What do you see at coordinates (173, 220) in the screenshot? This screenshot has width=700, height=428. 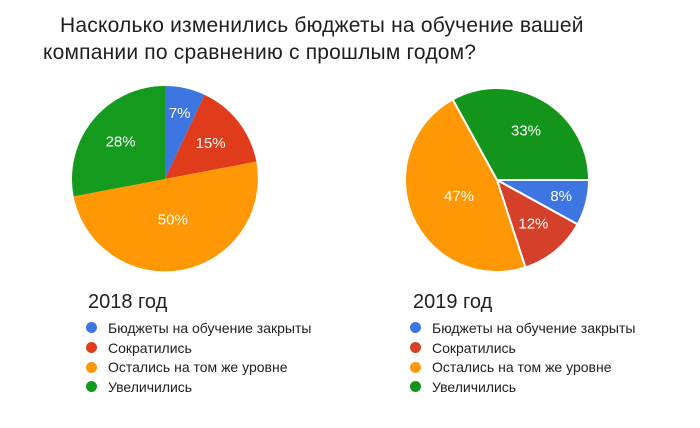 I see `pie-slice-label-2: 50%` at bounding box center [173, 220].